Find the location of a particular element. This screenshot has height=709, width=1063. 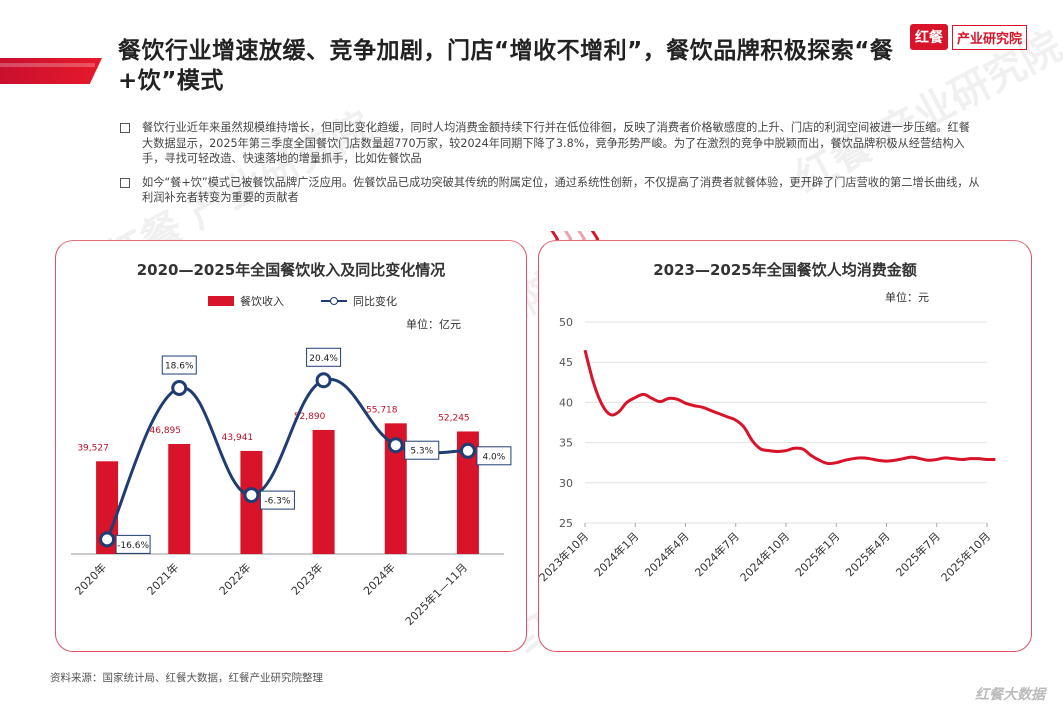

spend-line is located at coordinates (789, 407).